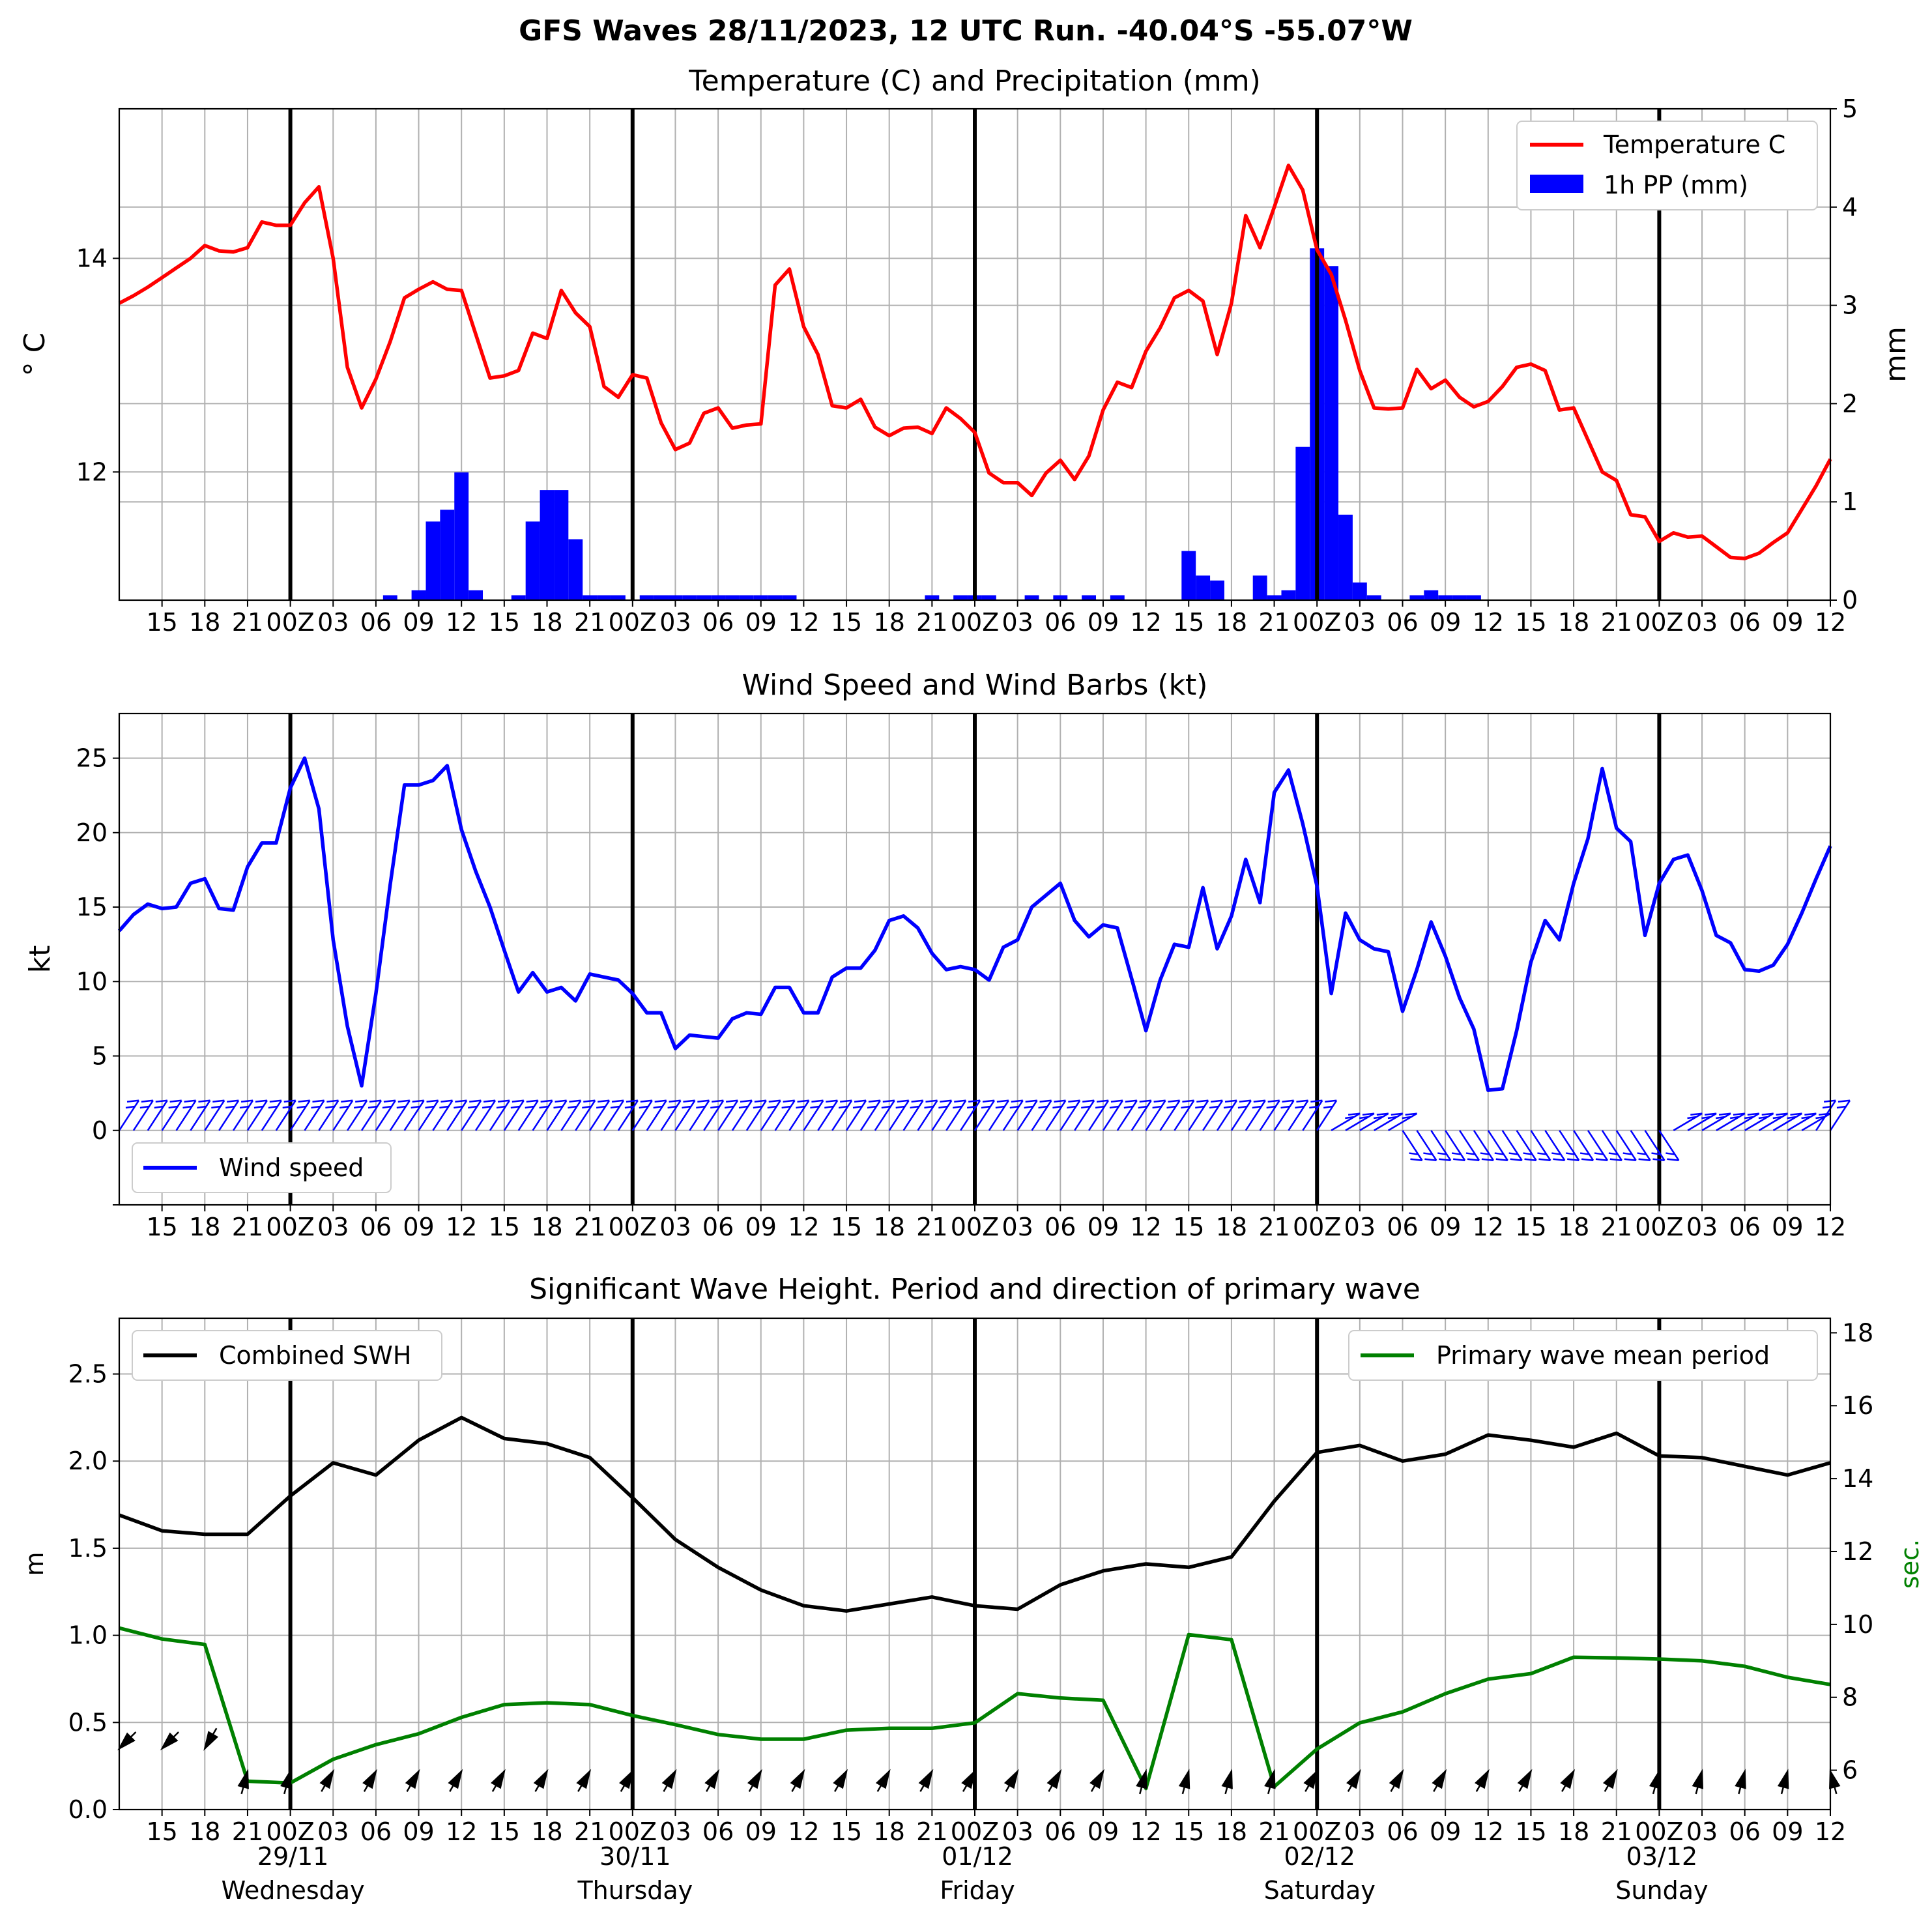 The height and width of the screenshot is (1921, 1932). Describe the element at coordinates (97, 365) in the screenshot. I see `panel1-yticks-left: 12 14` at that location.